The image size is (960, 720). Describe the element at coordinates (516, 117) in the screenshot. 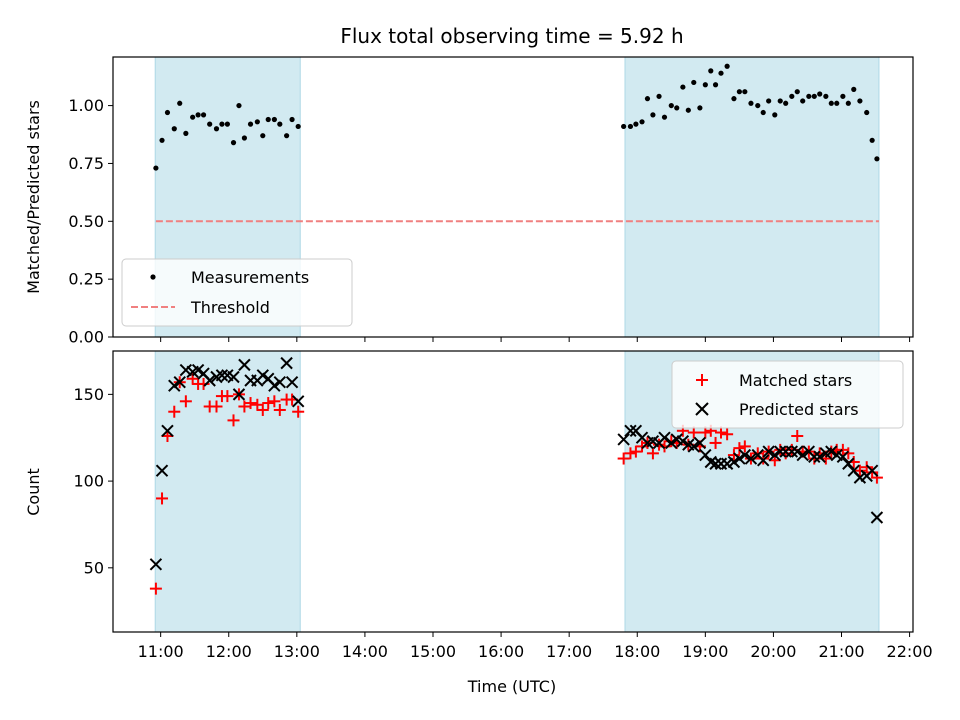

I see `measurement-points` at that location.